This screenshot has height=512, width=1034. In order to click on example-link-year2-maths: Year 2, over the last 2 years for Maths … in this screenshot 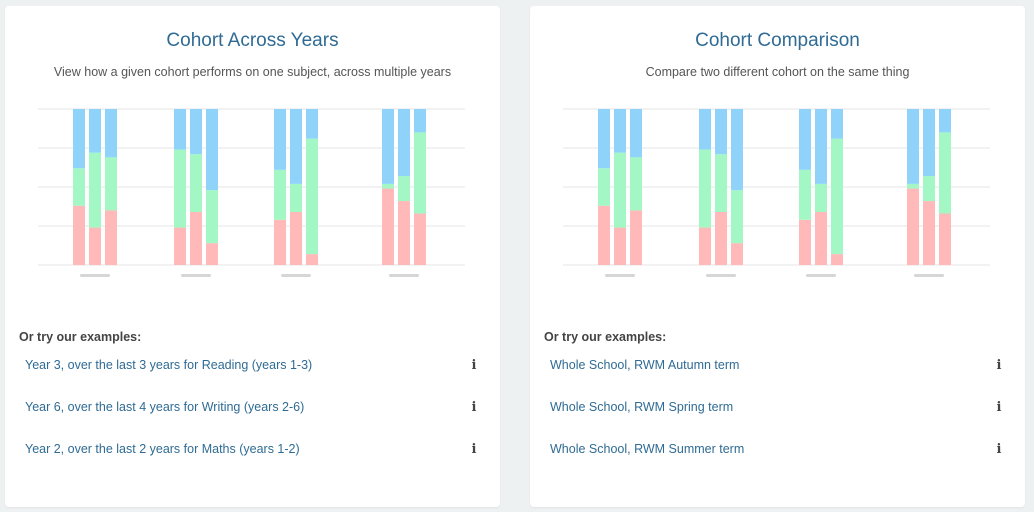, I will do `click(162, 449)`.